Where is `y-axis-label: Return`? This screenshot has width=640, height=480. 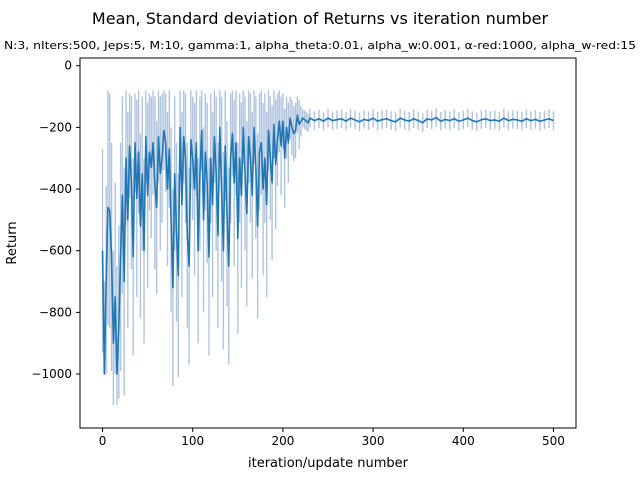 y-axis-label: Return is located at coordinates (12, 242).